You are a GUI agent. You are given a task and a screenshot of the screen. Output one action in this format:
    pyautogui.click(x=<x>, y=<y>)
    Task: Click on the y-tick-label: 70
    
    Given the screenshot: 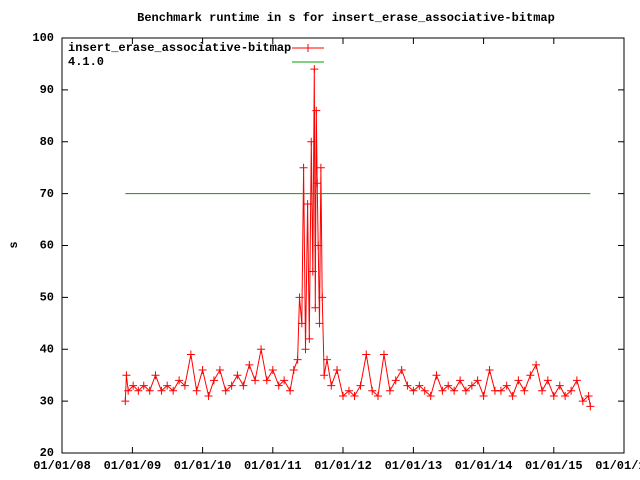 What is the action you would take?
    pyautogui.click(x=47, y=194)
    